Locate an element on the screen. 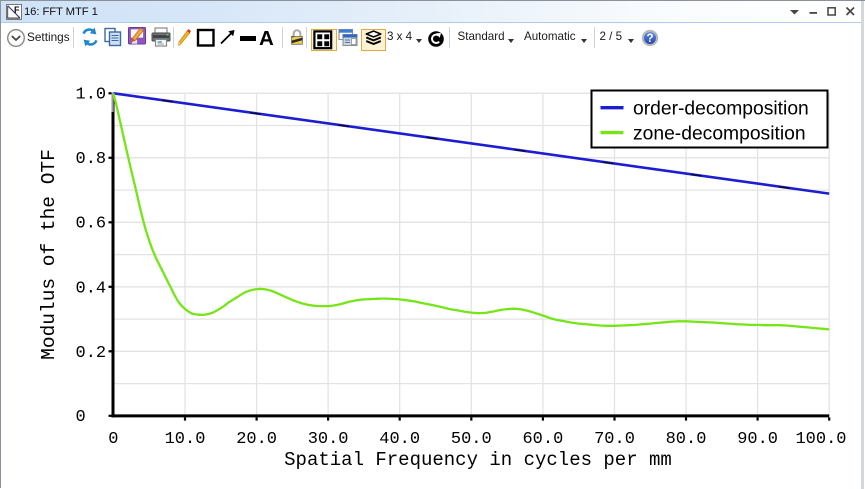 The image size is (865, 489). svg-text: 20.0 is located at coordinates (256, 439).